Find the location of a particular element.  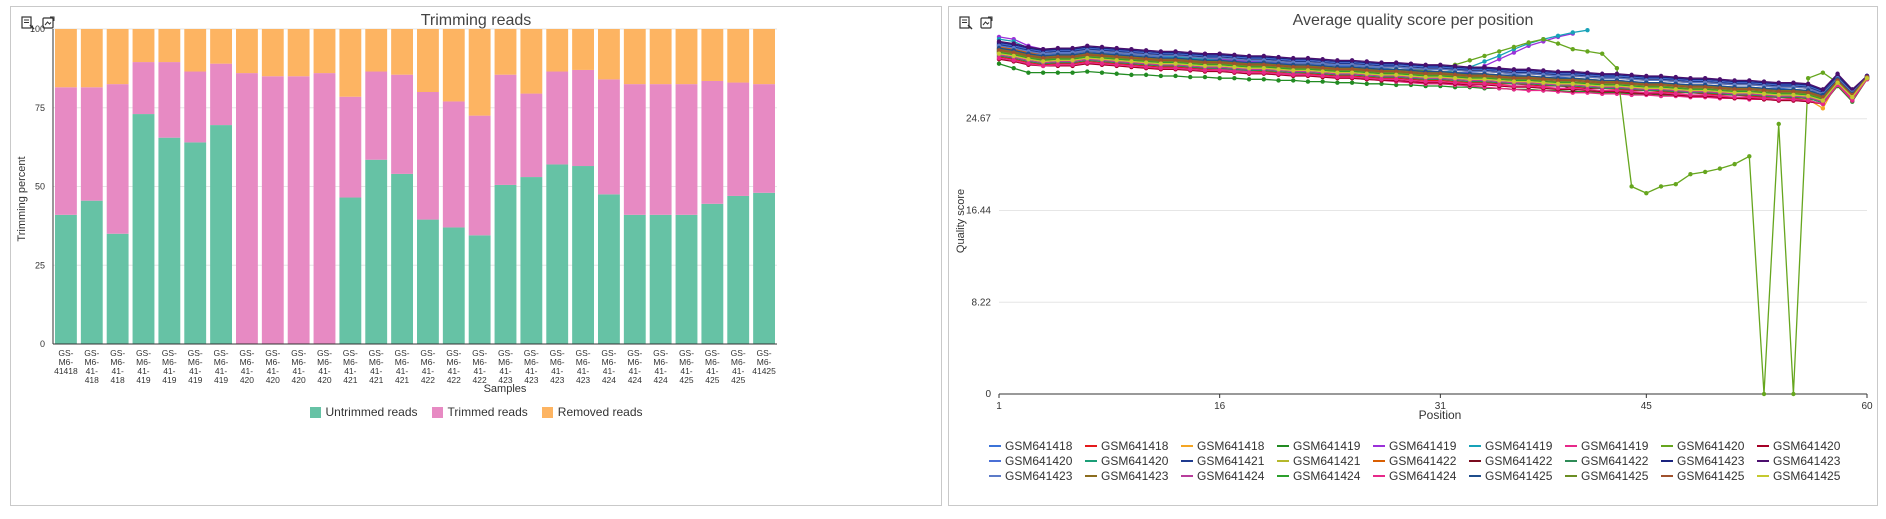

legend-label: GSM641423 is located at coordinates (1711, 461).